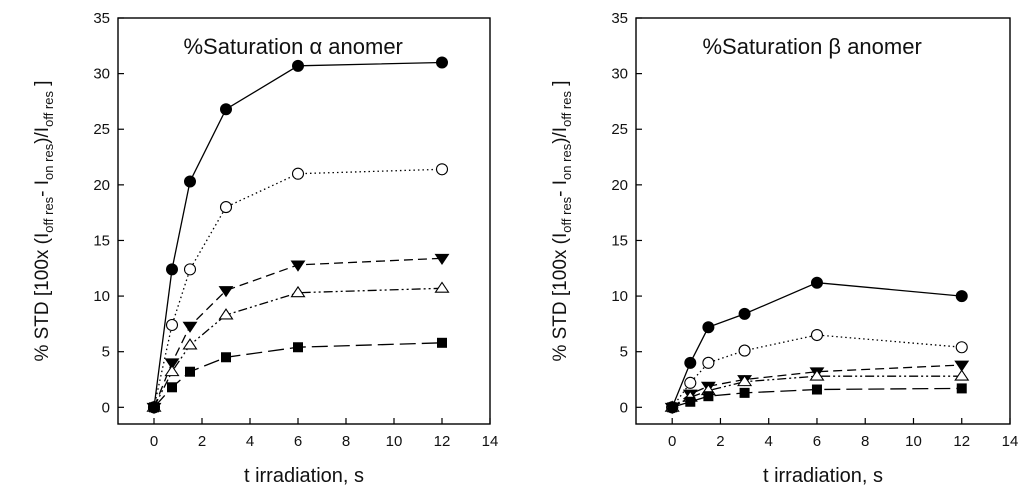  Describe the element at coordinates (560, 297) in the screenshot. I see `y-axis-label-part: % STD [100x (I` at that location.